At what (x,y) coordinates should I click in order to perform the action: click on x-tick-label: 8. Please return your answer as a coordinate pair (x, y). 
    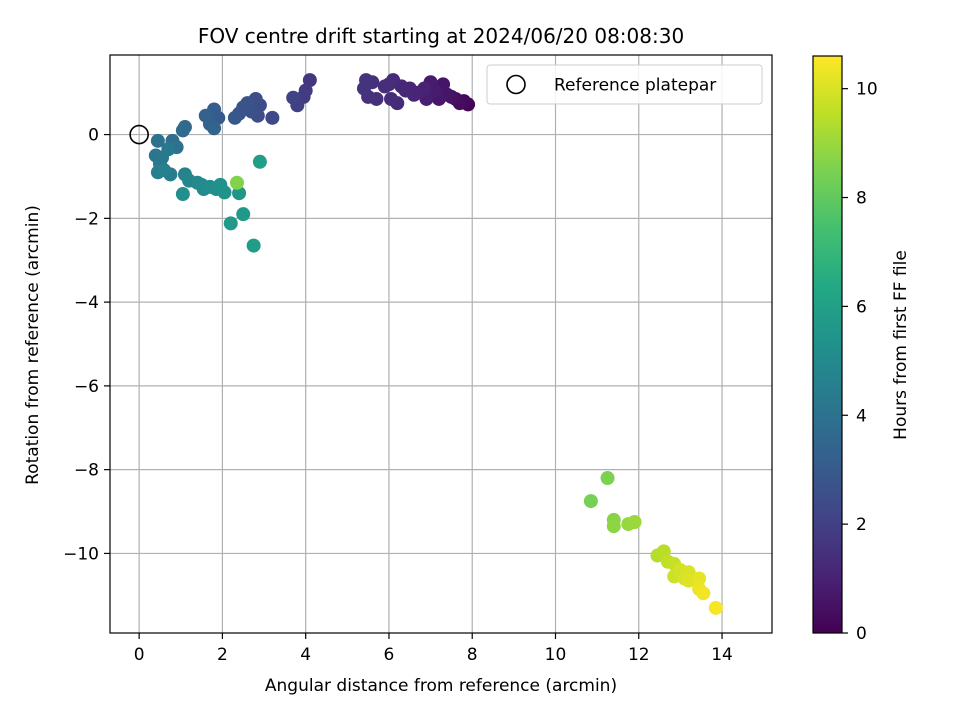
    Looking at the image, I should click on (472, 655).